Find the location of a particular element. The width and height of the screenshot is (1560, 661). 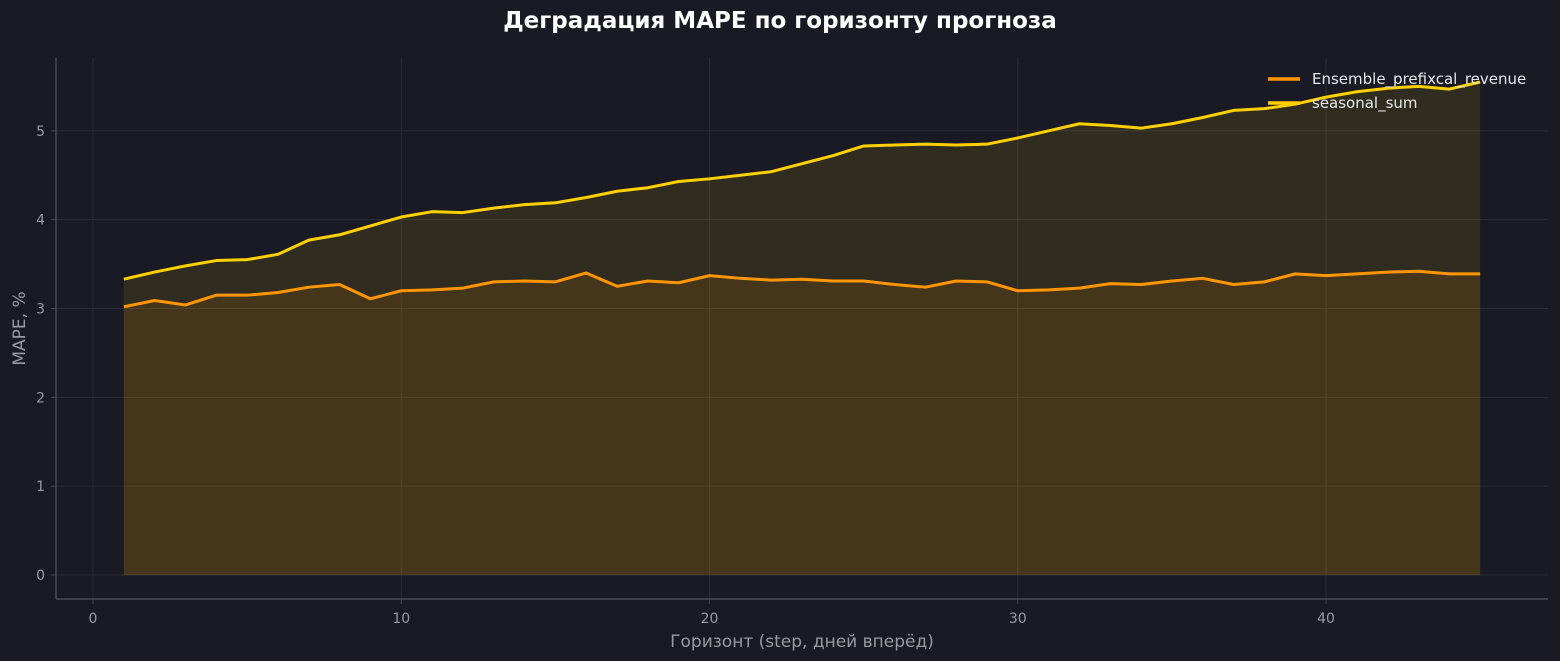

legend: Ensemble_prefixcal_revenue seasonal_sum is located at coordinates (1397, 91).